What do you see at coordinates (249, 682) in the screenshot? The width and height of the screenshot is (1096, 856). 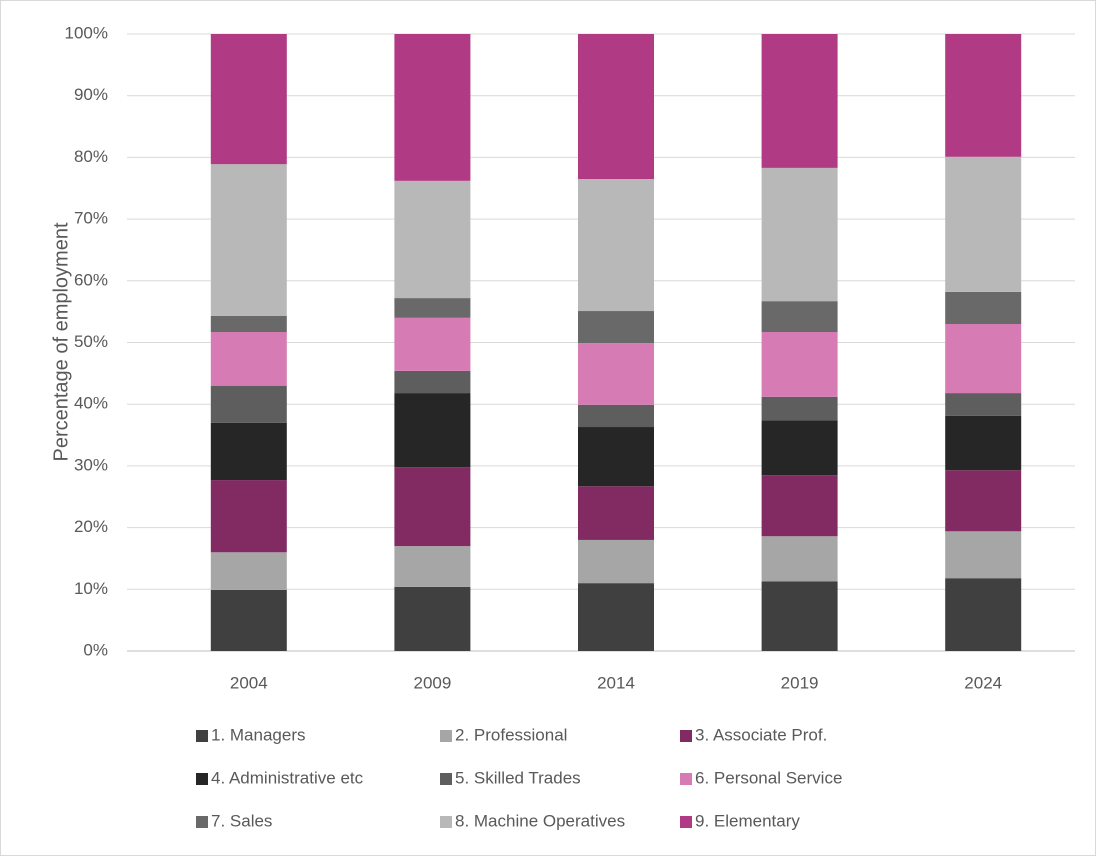 I see `x-tick-label: 2004` at bounding box center [249, 682].